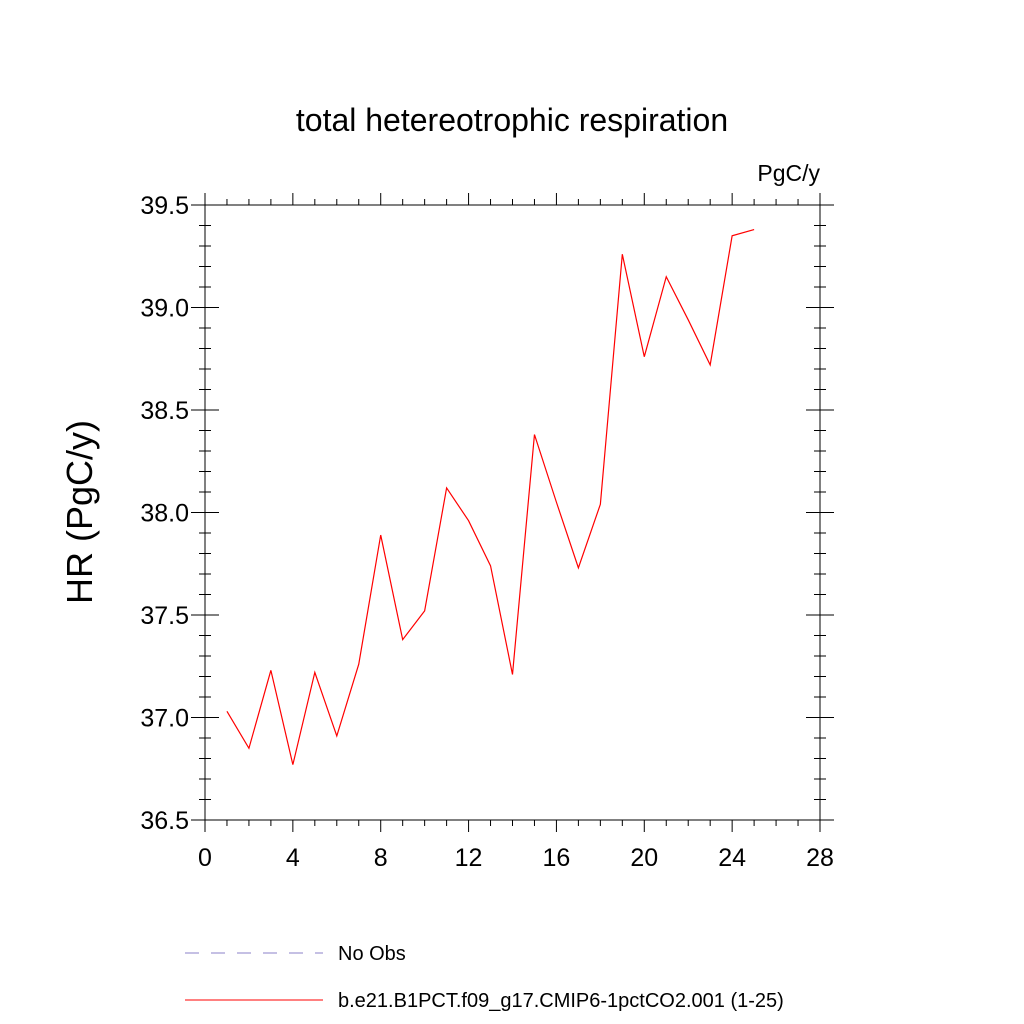 The width and height of the screenshot is (1024, 1024). What do you see at coordinates (512, 120) in the screenshot?
I see `chart-title: total hetereotrophic respiration` at bounding box center [512, 120].